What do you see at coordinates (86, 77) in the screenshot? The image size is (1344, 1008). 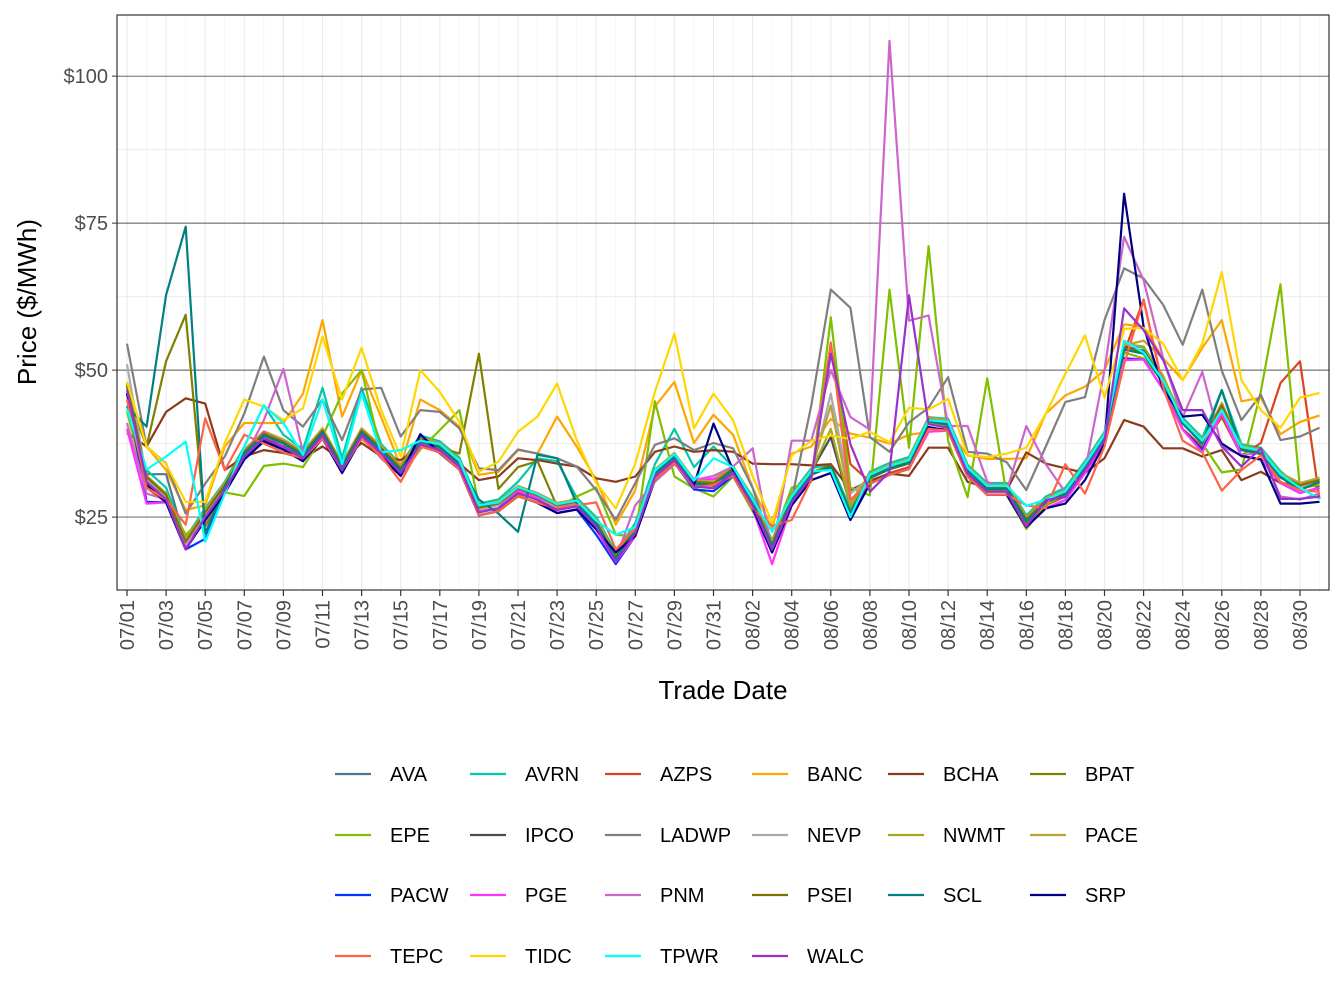 I see `y-tick-label: $100` at bounding box center [86, 77].